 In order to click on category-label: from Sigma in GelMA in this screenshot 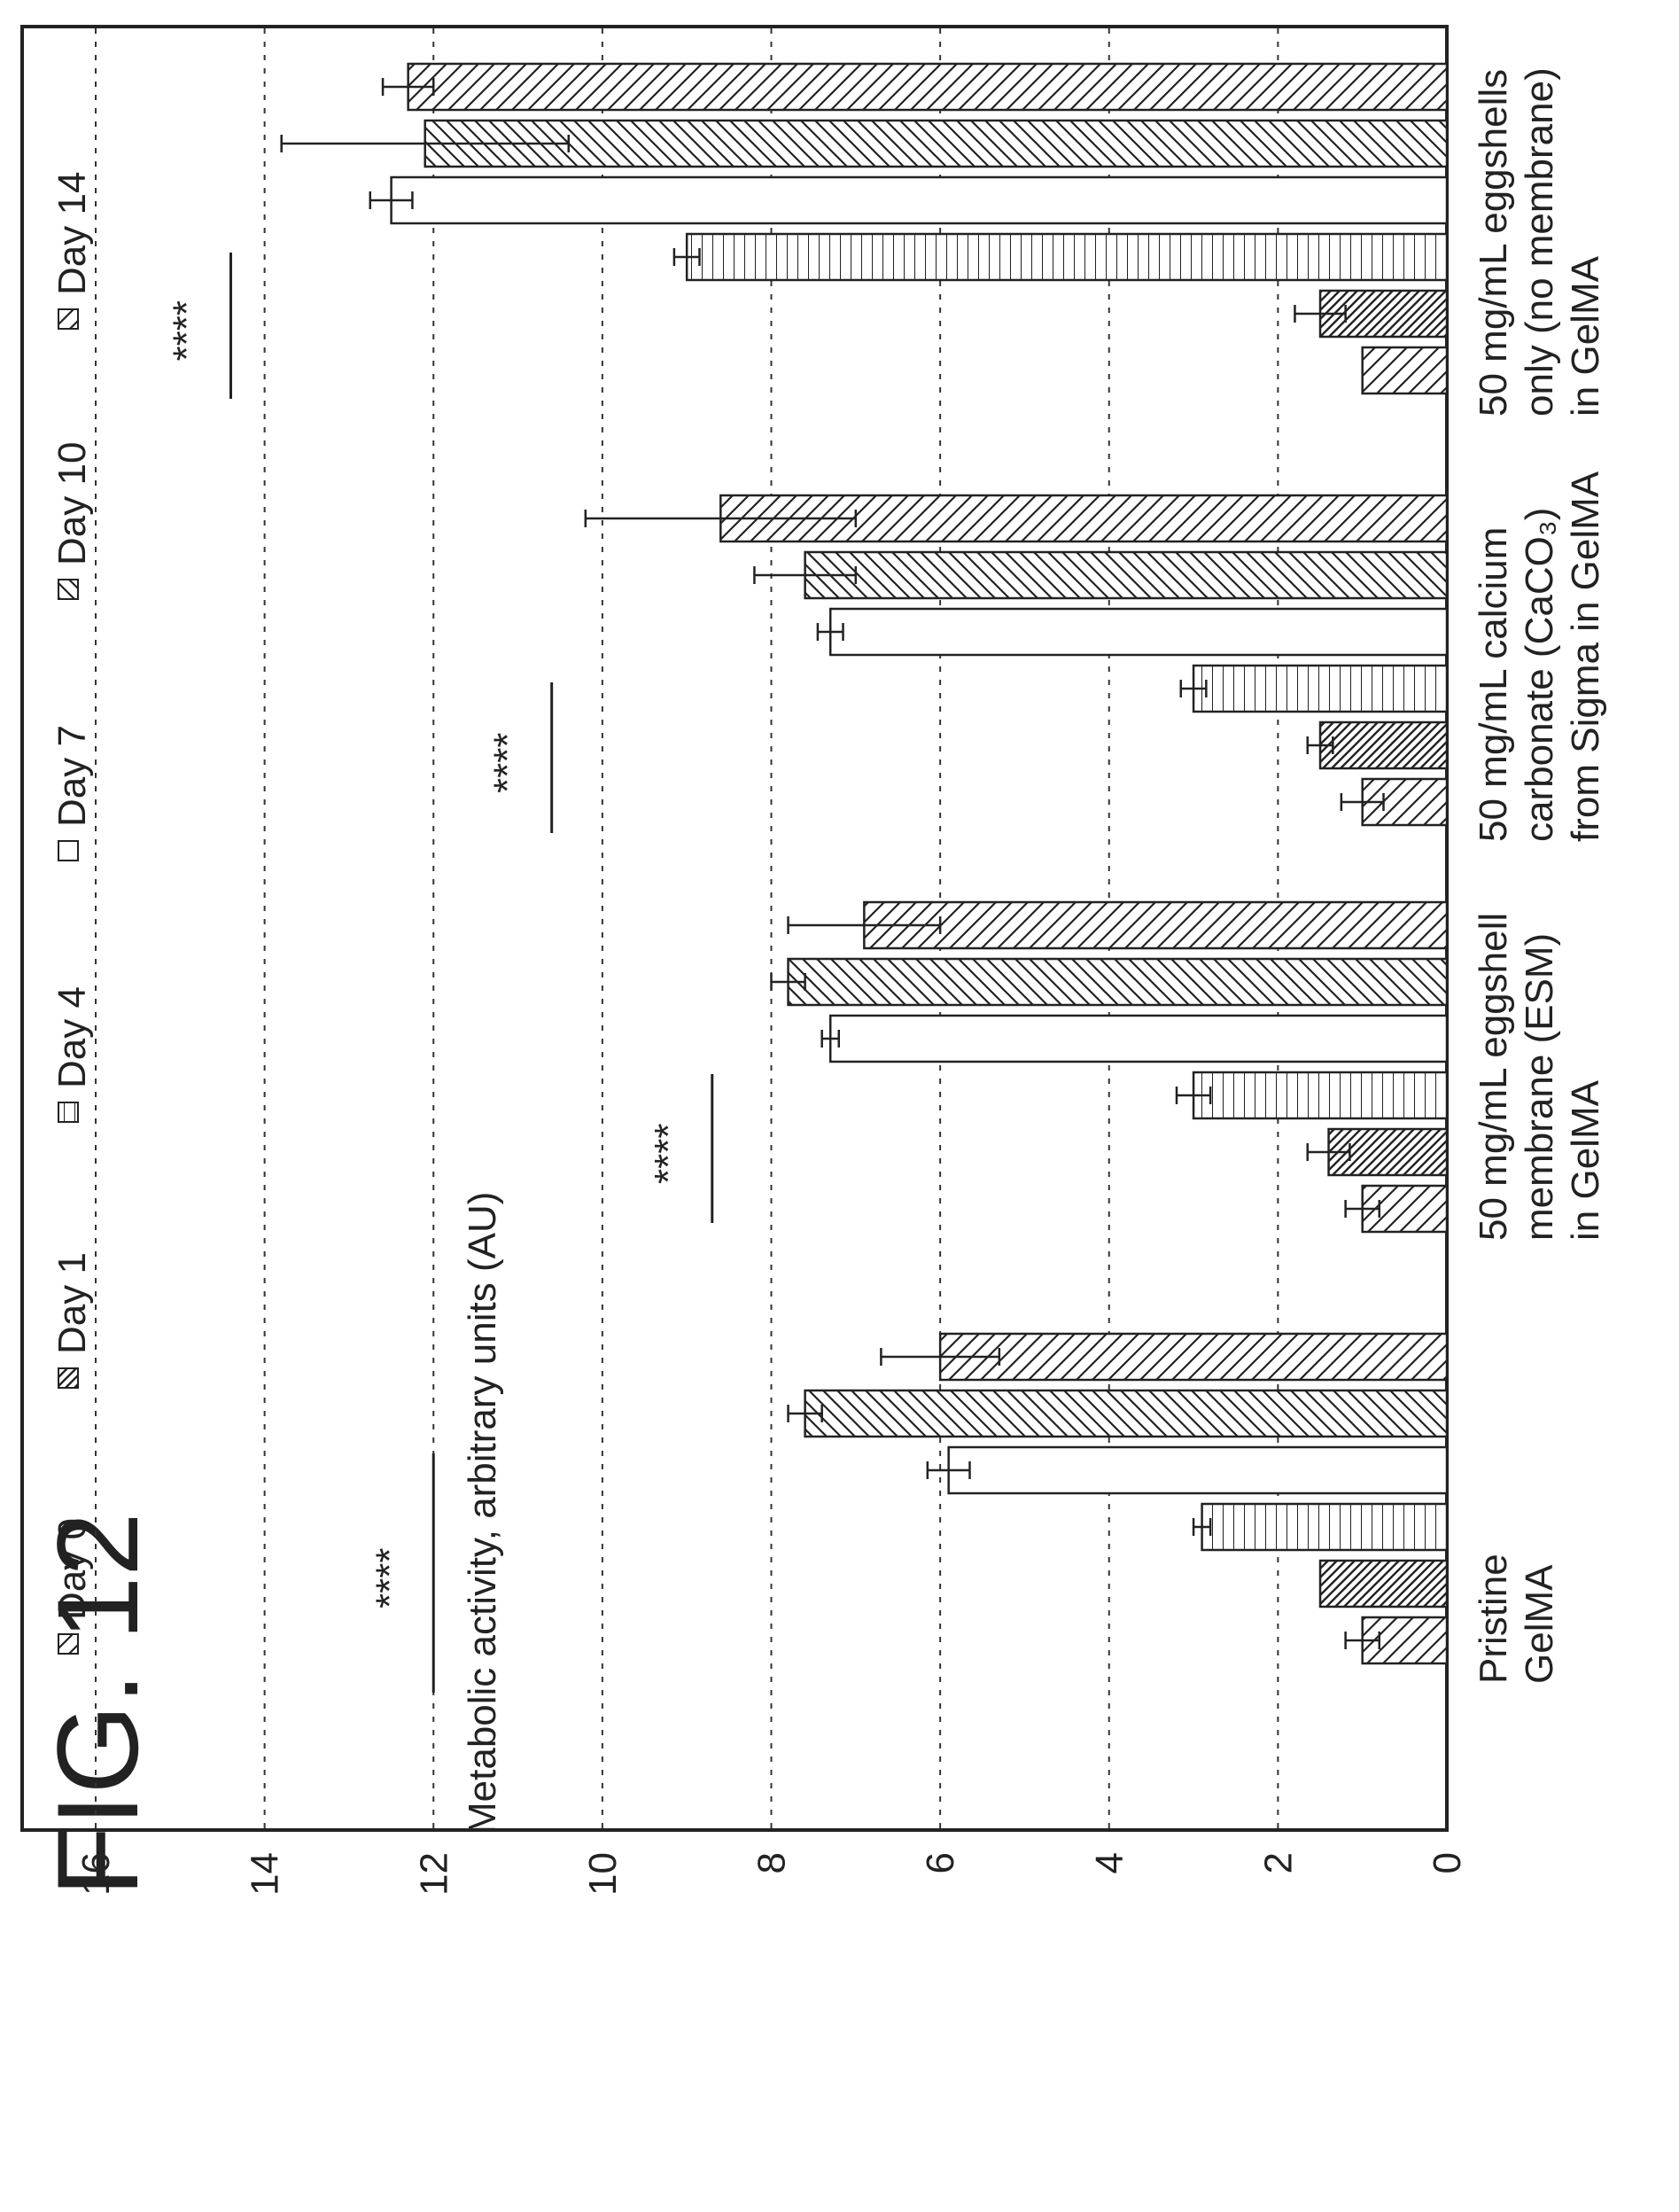, I will do `click(1585, 656)`.